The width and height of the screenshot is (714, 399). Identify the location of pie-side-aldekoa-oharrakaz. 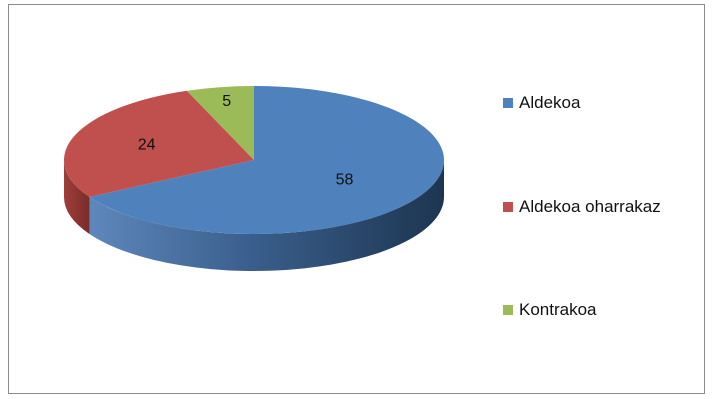
(77, 197).